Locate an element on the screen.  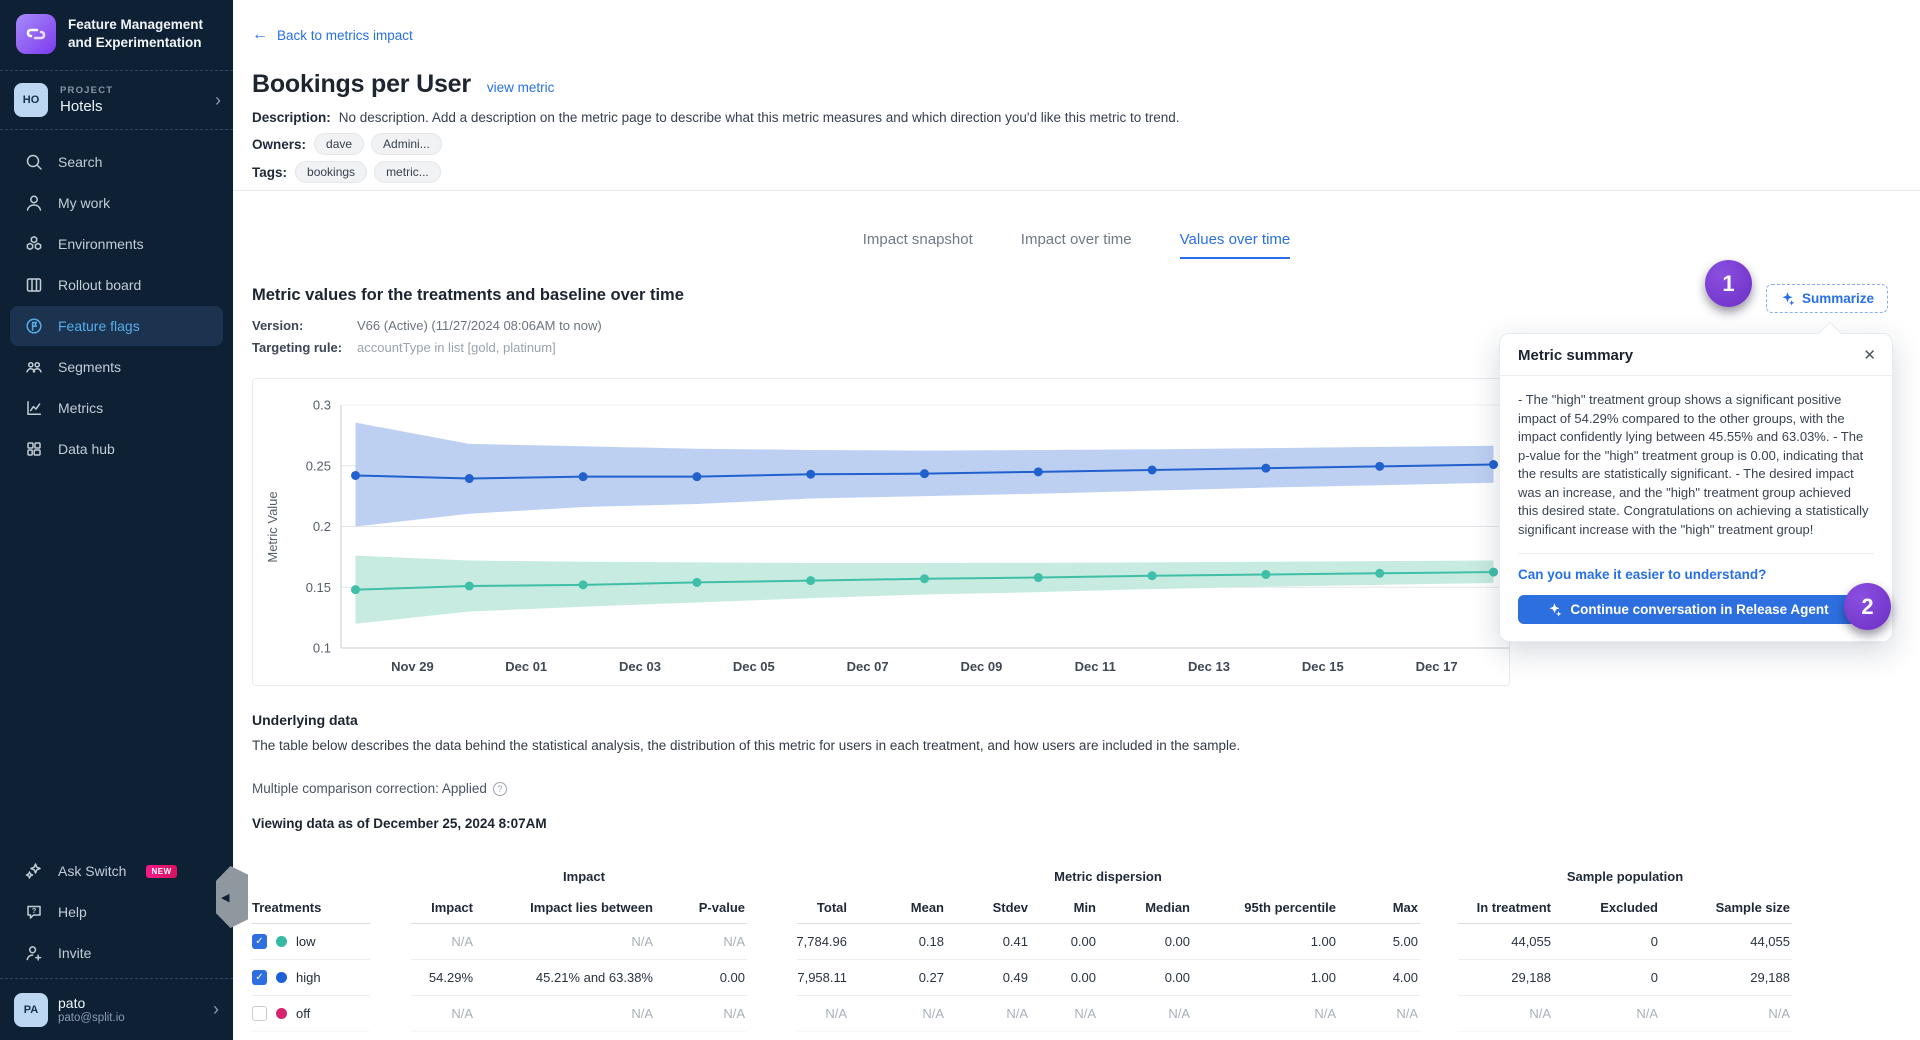
treatment-label: off is located at coordinates (303, 1013).